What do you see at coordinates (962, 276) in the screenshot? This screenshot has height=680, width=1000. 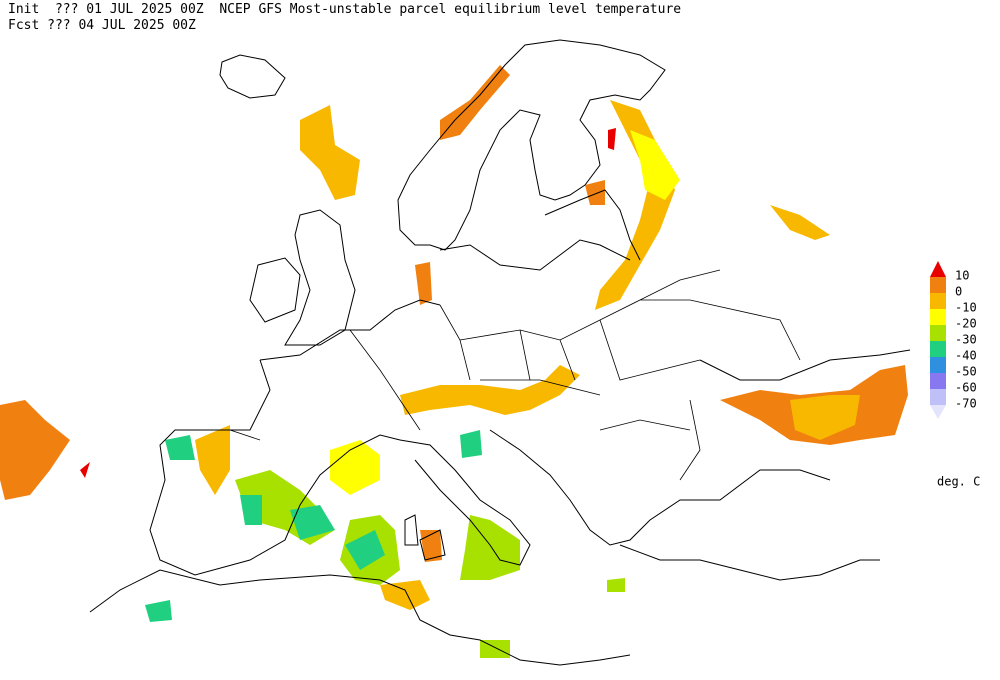 I see `legend-label: 10` at bounding box center [962, 276].